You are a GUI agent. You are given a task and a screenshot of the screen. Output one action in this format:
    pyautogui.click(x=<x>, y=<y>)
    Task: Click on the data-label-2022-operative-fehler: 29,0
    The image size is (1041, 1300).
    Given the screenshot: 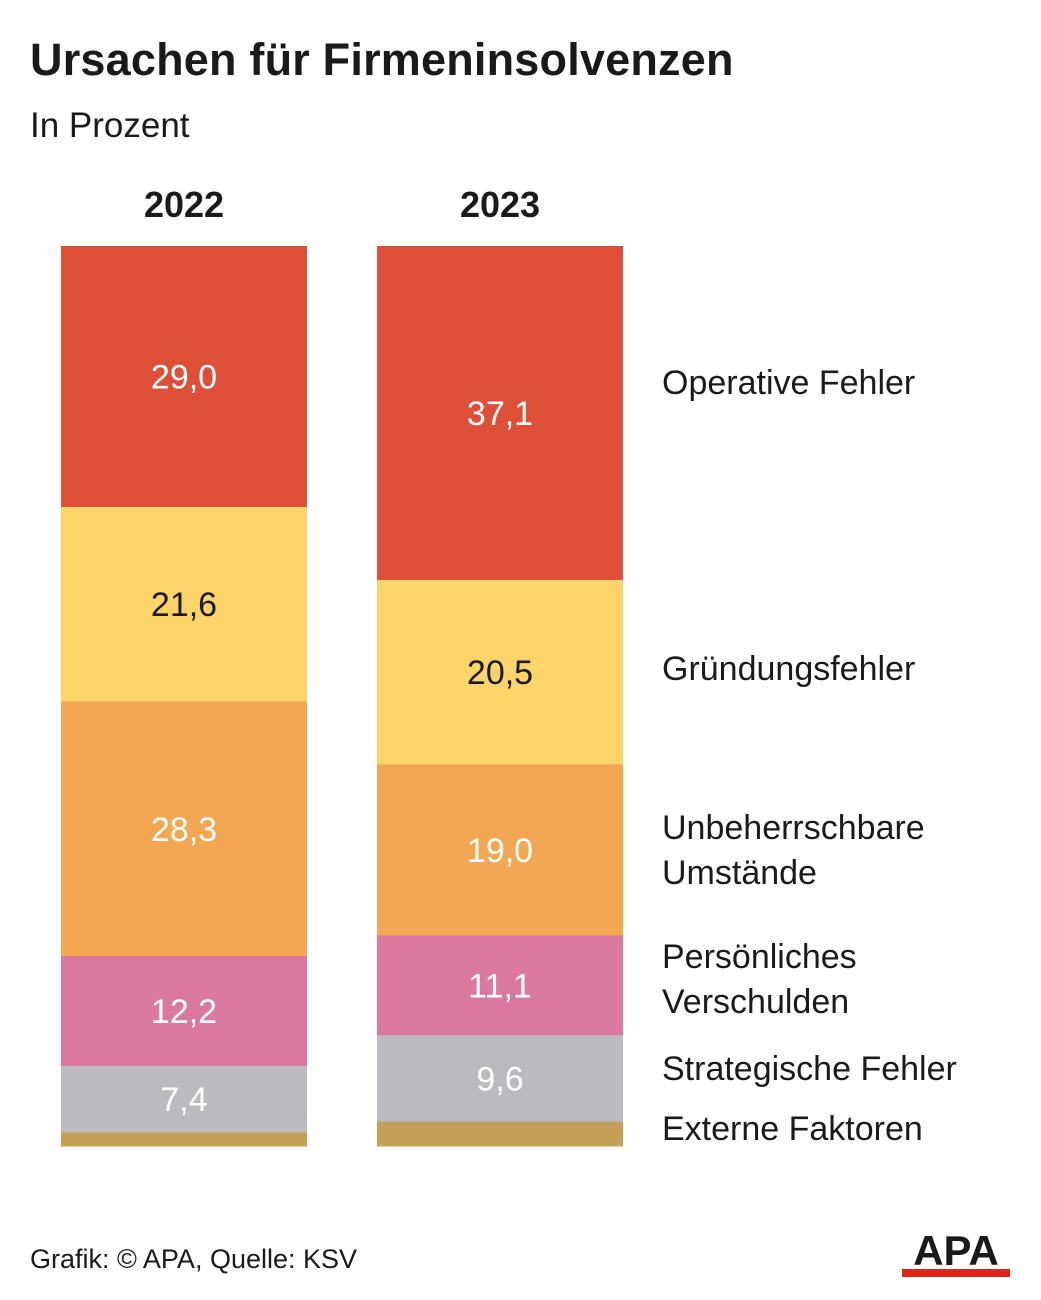 What is the action you would take?
    pyautogui.click(x=184, y=378)
    